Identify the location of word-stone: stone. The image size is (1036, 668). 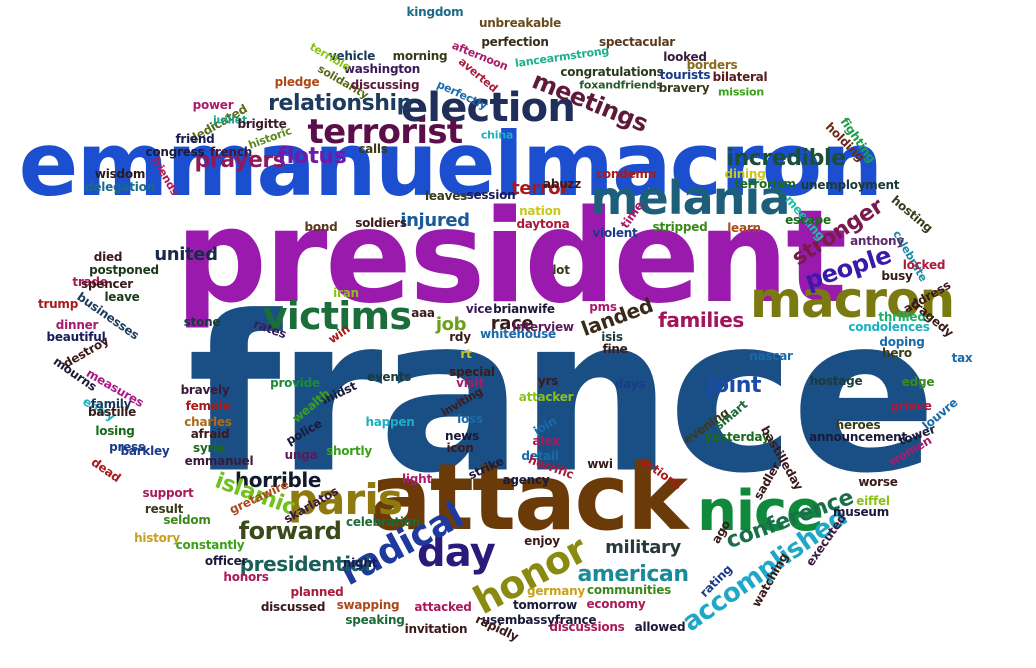
(202, 322).